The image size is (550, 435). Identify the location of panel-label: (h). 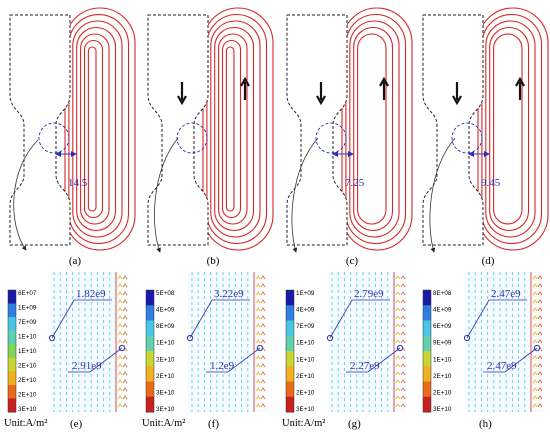
(485, 424).